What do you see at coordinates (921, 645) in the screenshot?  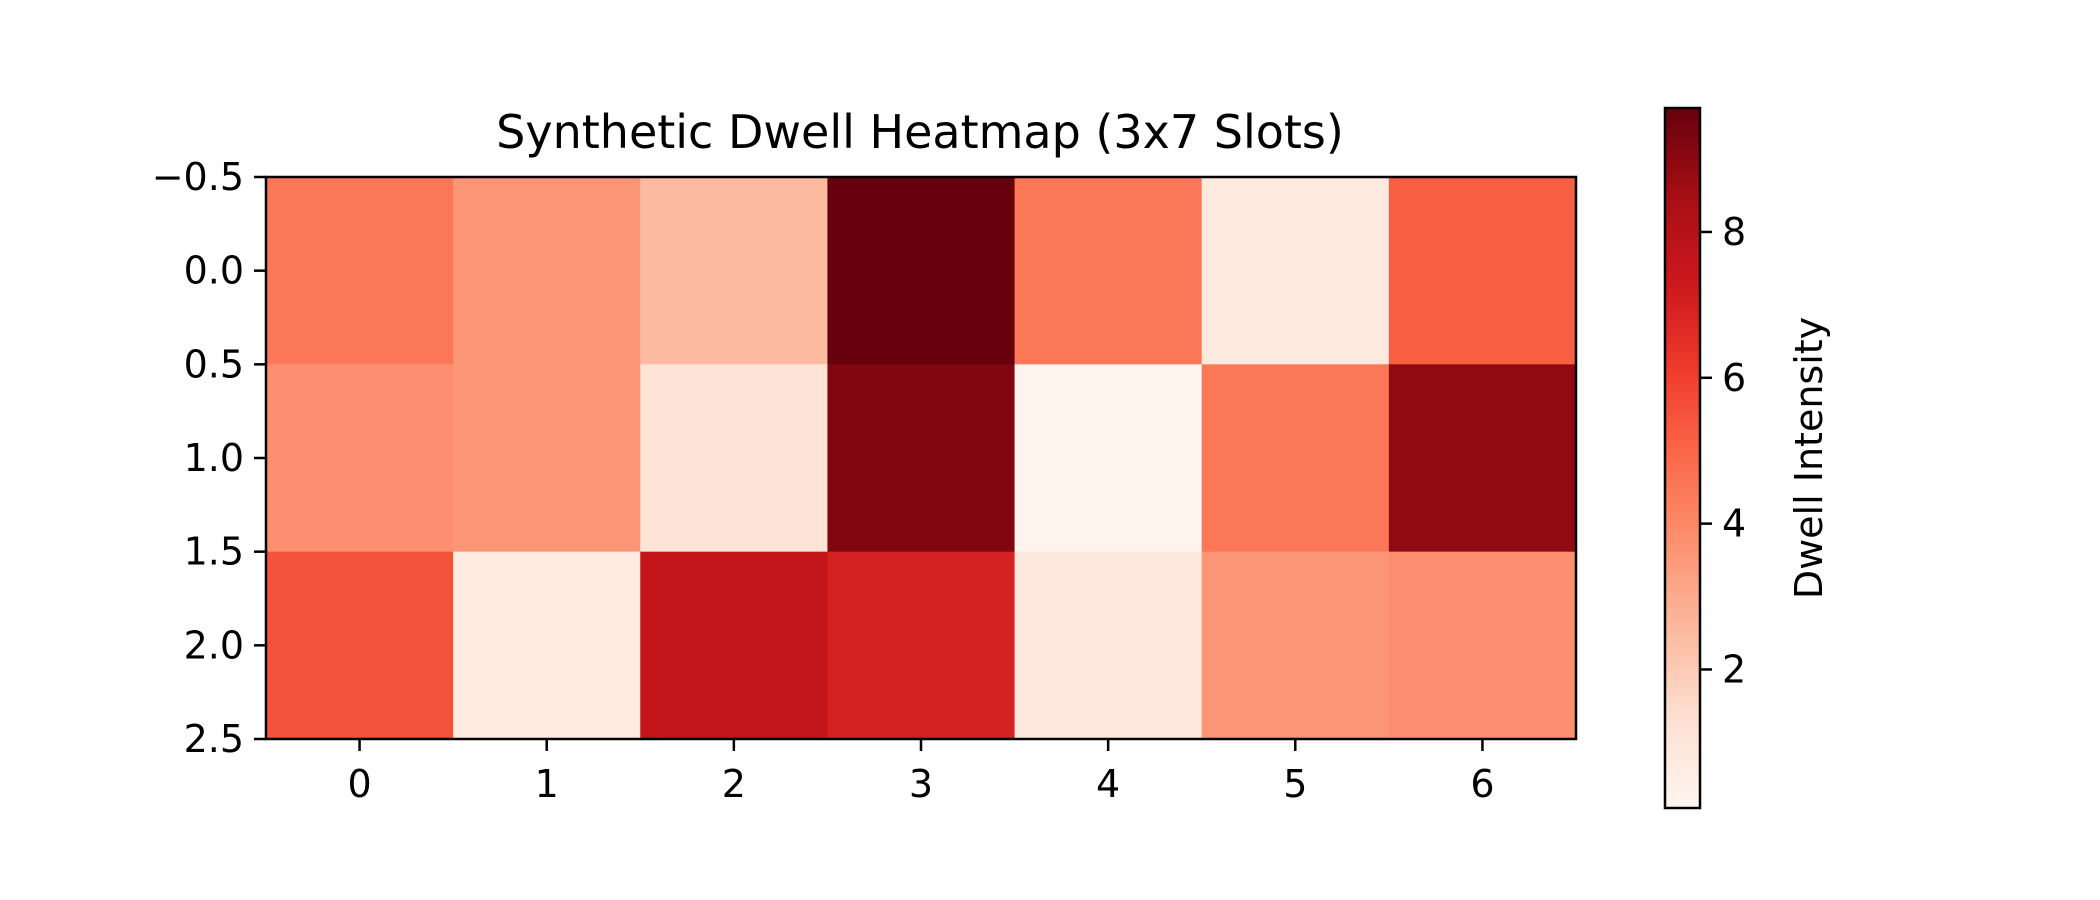 I see `heatmap-cell-r2-c3` at bounding box center [921, 645].